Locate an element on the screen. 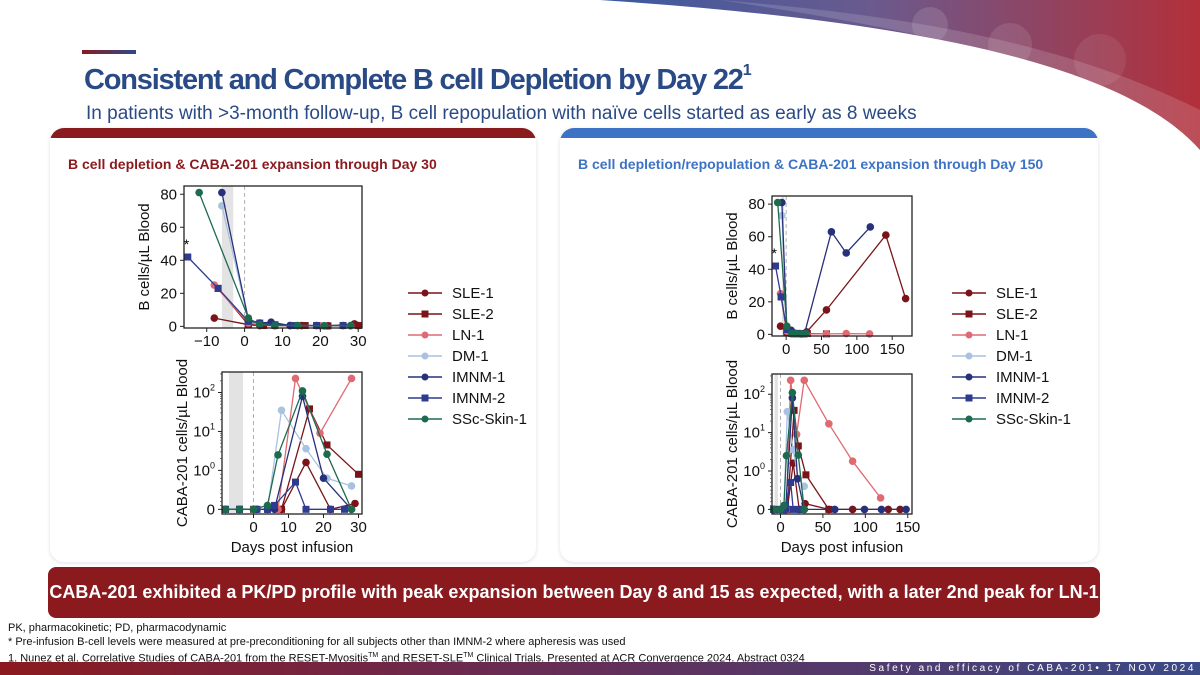  legend-label: SLE-2 is located at coordinates (1017, 314).